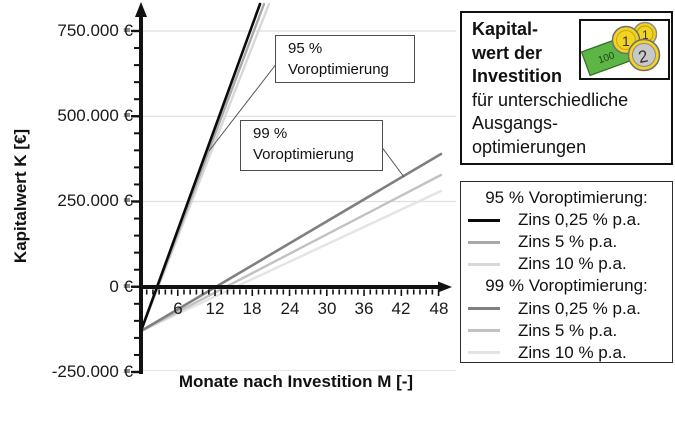  What do you see at coordinates (579, 308) in the screenshot?
I see `legend-label-99-zins025: Zins 0,25 % p.a.` at bounding box center [579, 308].